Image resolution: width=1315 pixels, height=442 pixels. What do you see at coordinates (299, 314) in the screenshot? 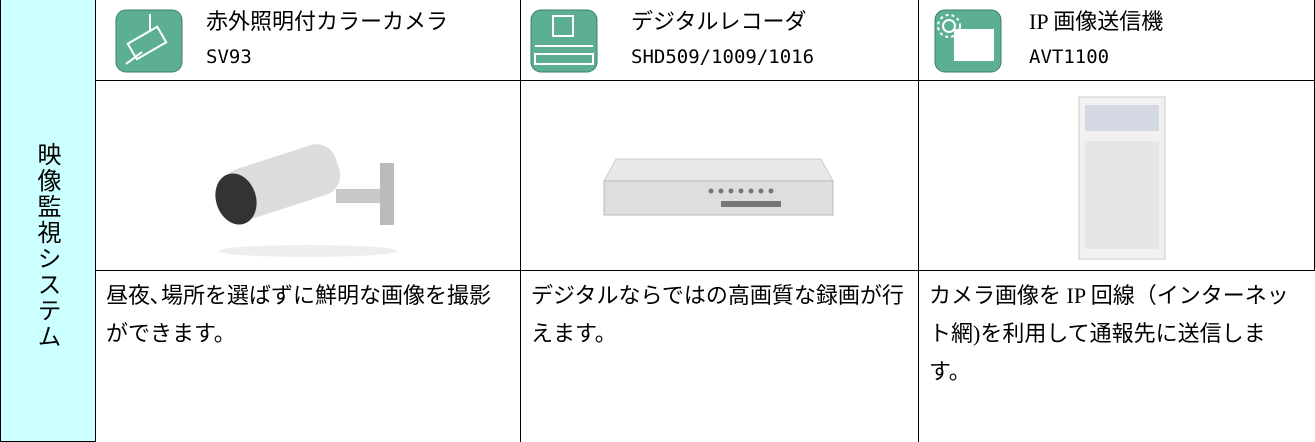
I see `description: 昼夜､場所を選ばずに鮮明な画像を撮影ができます。` at bounding box center [299, 314].